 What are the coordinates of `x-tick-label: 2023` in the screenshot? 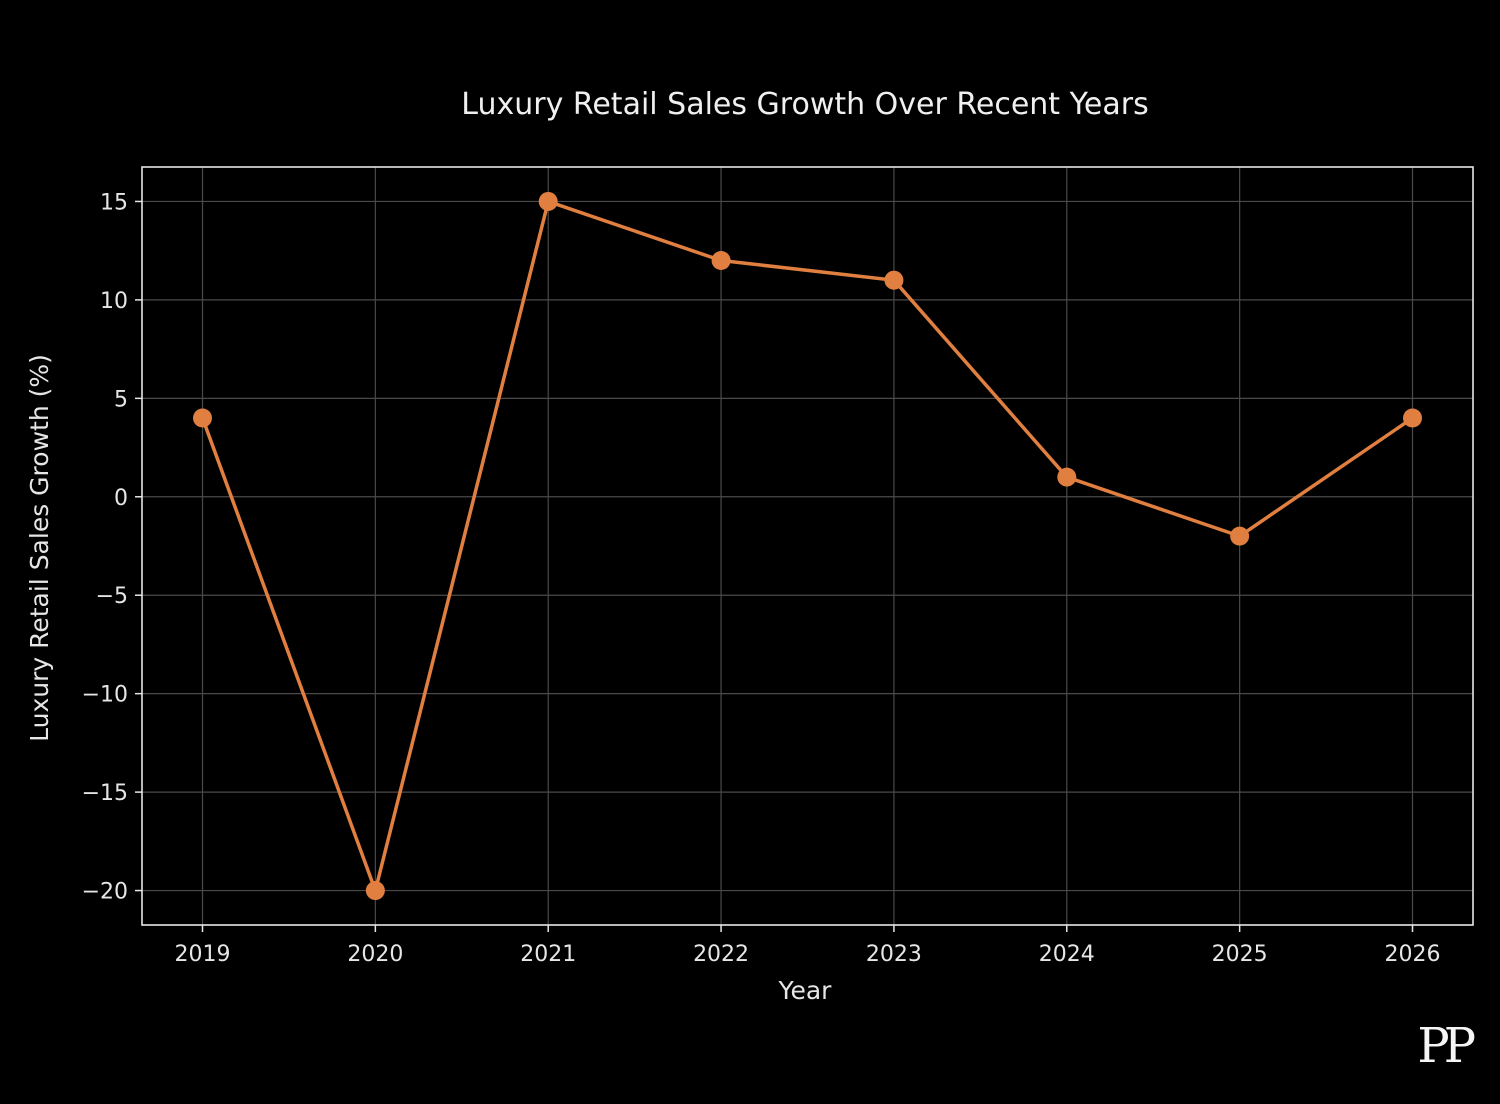 It's located at (894, 954).